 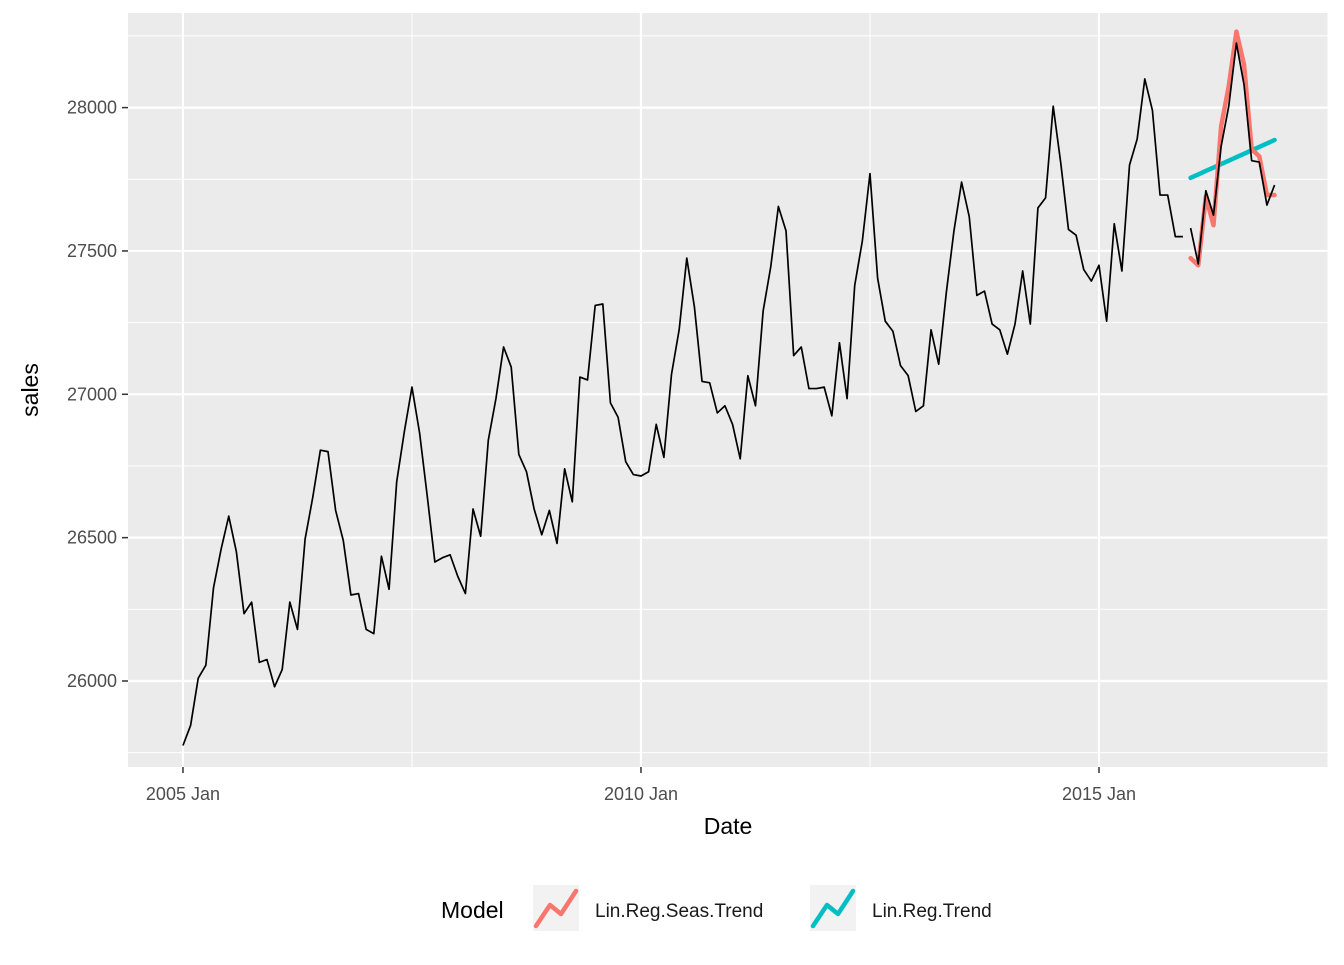 I want to click on y-tick-label: 27500, so click(x=92, y=251).